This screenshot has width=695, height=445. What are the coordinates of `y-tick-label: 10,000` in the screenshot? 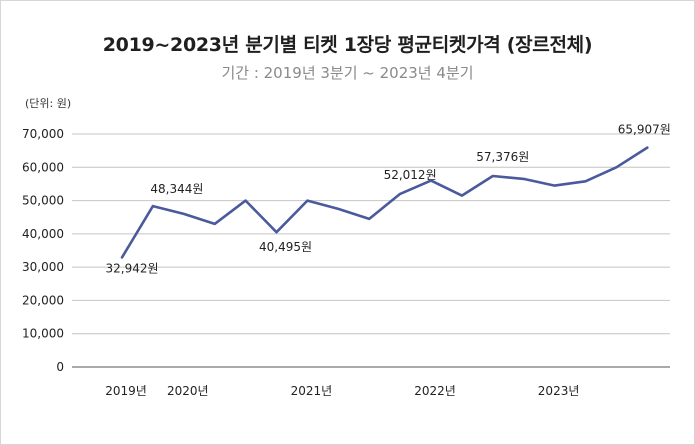 It's located at (43, 334).